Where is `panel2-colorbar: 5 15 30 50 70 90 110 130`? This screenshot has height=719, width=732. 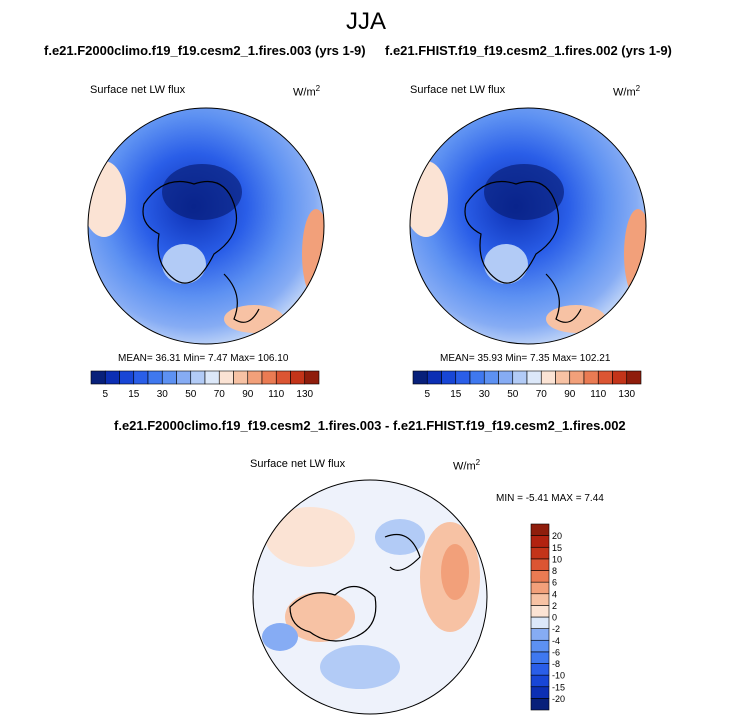
panel2-colorbar: 5 15 30 50 70 90 110 130 is located at coordinates (527, 385).